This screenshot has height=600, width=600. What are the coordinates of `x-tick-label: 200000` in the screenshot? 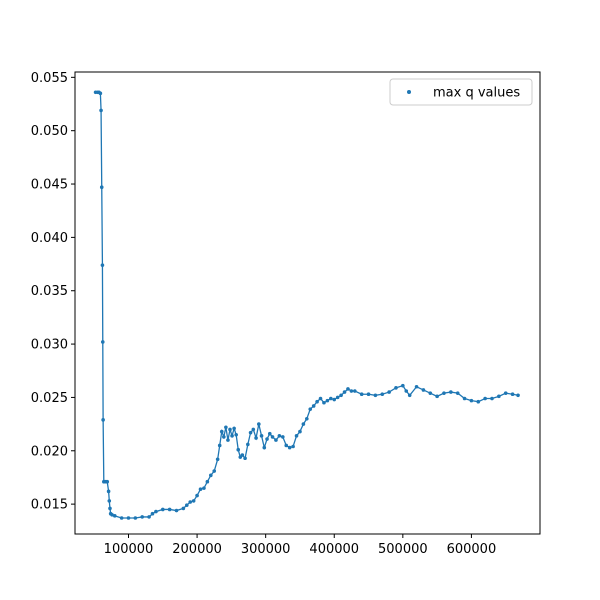 It's located at (197, 549).